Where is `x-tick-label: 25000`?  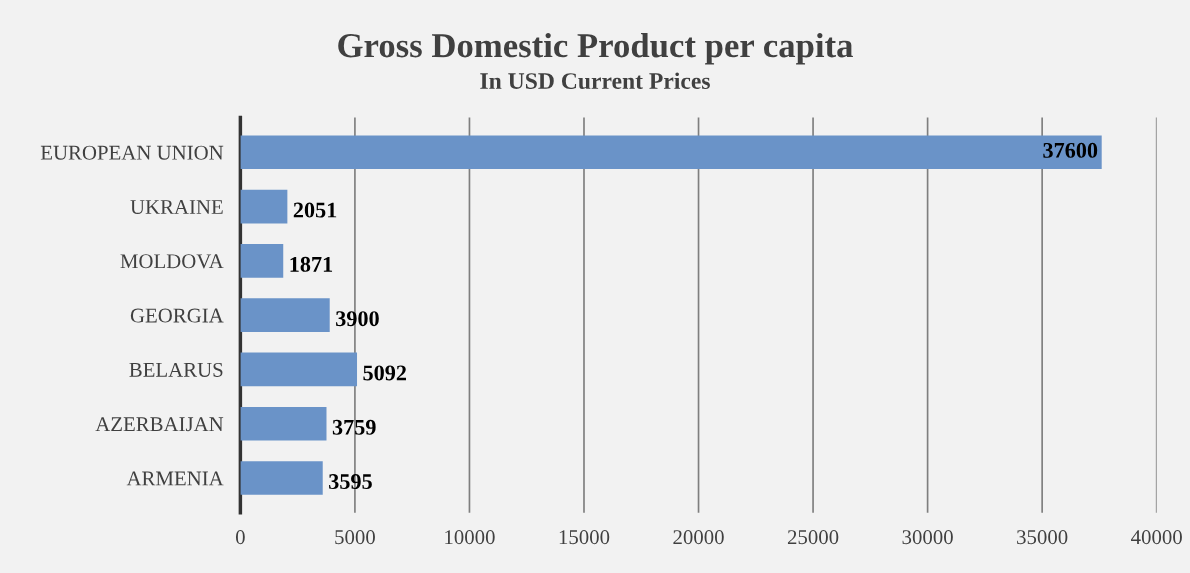 x-tick-label: 25000 is located at coordinates (813, 537).